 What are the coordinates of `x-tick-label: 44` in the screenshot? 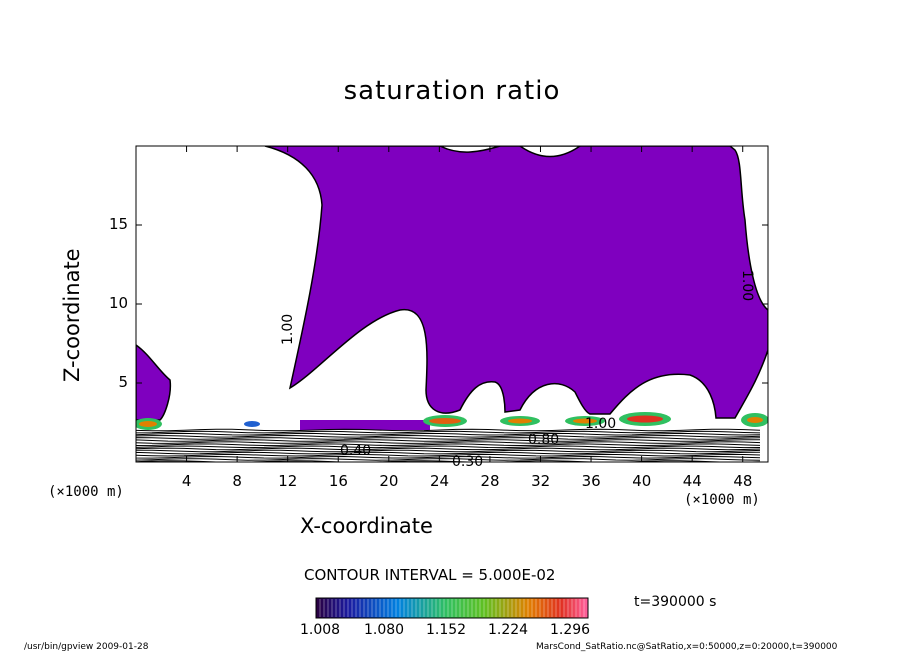 It's located at (692, 481).